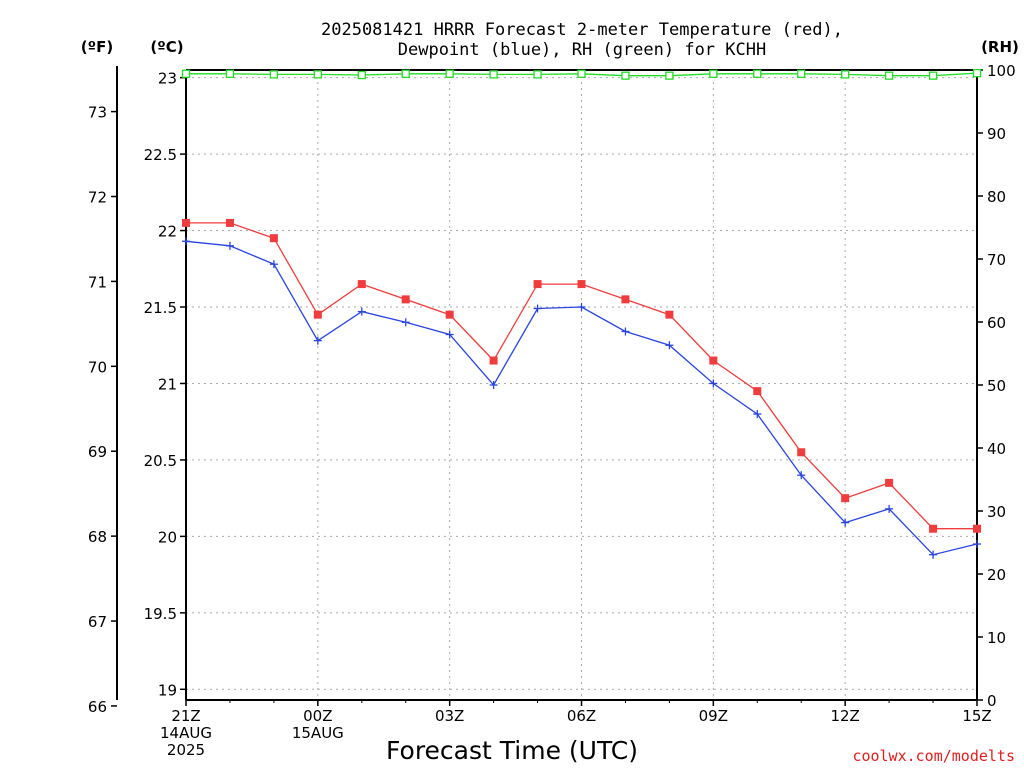 The height and width of the screenshot is (768, 1024). Describe the element at coordinates (713, 716) in the screenshot. I see `x-tick-label: 09Z` at that location.